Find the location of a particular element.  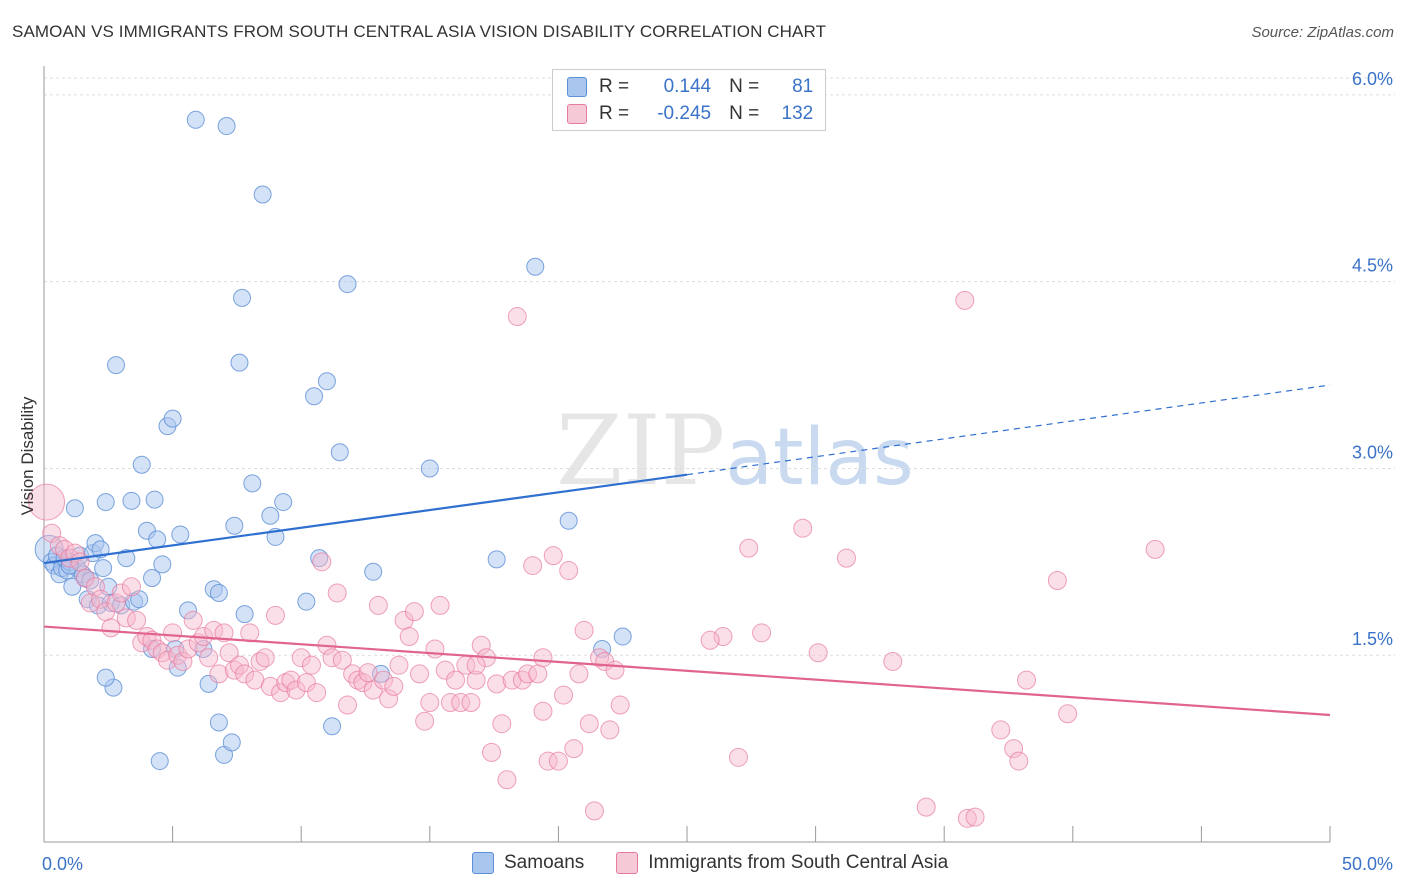

trend-line-samoans is located at coordinates (365, 519).